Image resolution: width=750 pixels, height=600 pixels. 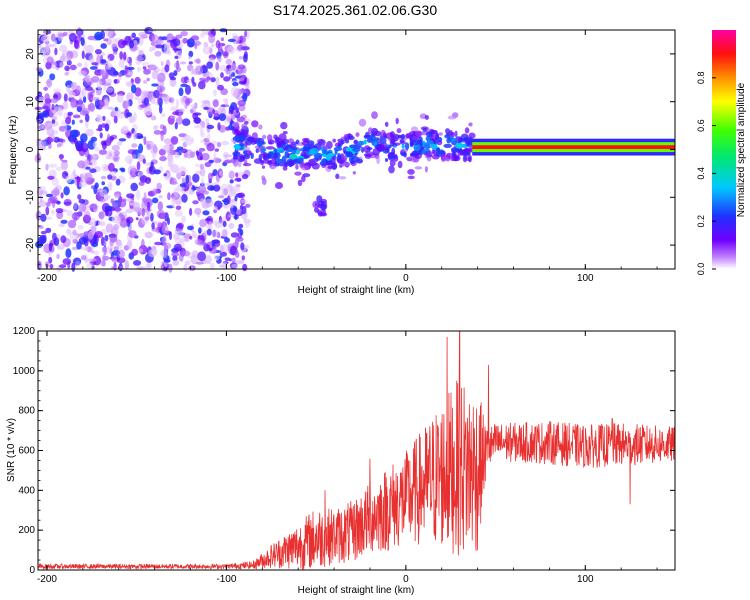 What do you see at coordinates (30, 244) in the screenshot?
I see `y-tick-label: -20` at bounding box center [30, 244].